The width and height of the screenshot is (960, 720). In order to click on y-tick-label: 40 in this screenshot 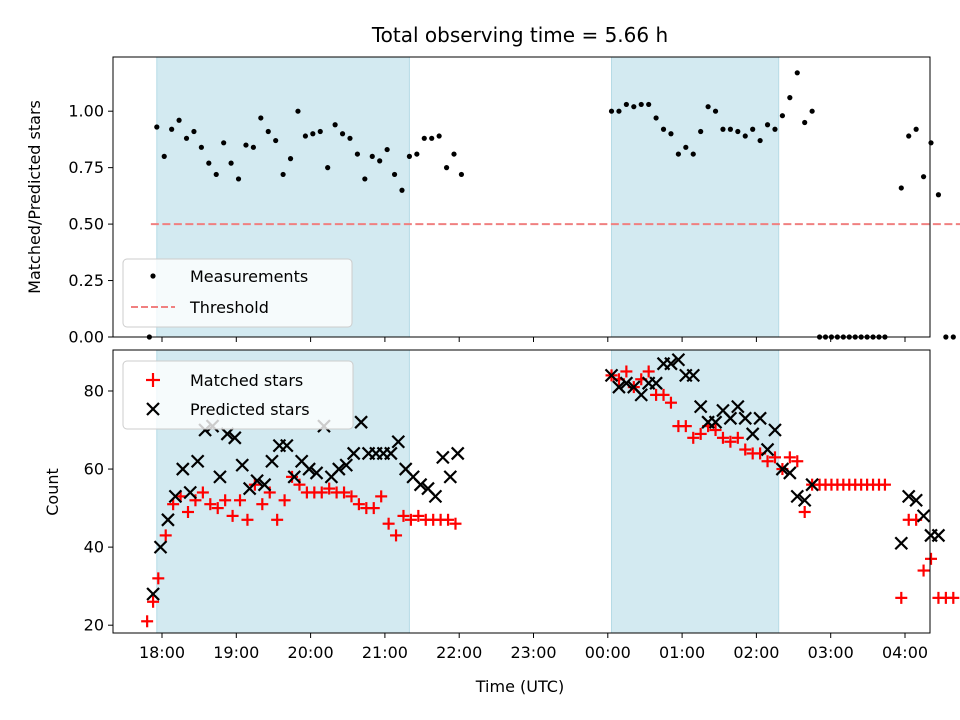, I will do `click(94, 547)`.